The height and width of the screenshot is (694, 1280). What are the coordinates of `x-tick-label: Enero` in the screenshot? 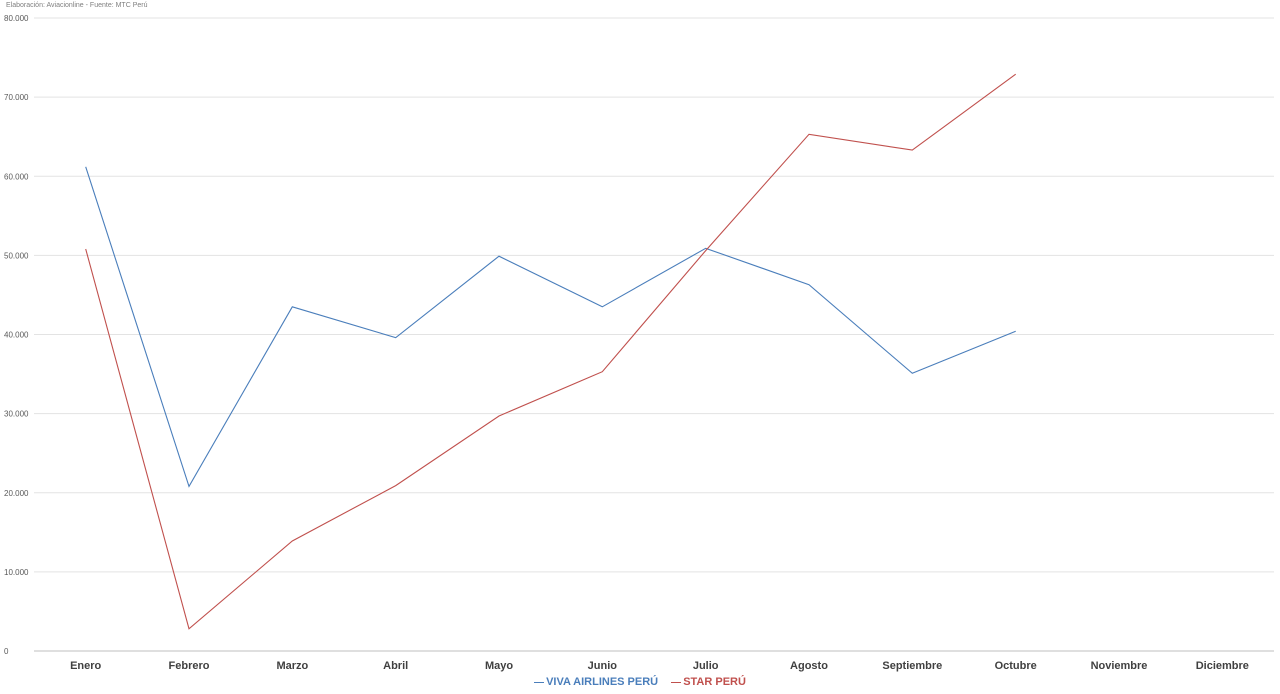 It's located at (85, 666).